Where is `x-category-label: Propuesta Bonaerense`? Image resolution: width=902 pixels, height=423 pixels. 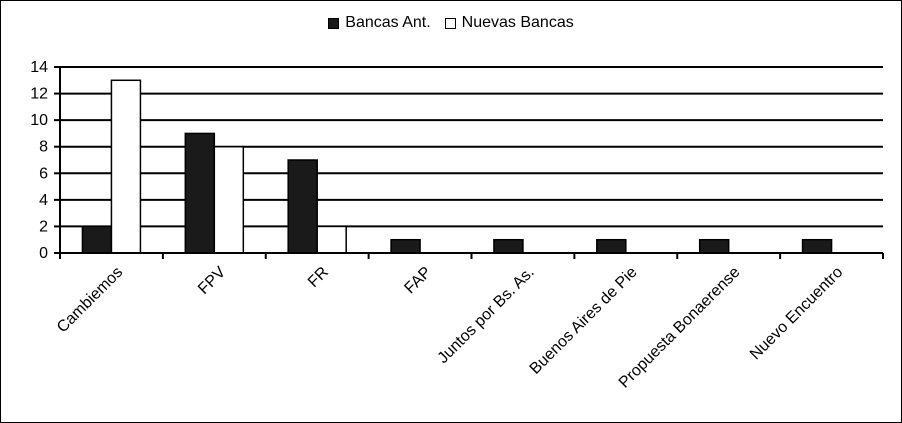 x-category-label: Propuesta Bonaerense is located at coordinates (680, 328).